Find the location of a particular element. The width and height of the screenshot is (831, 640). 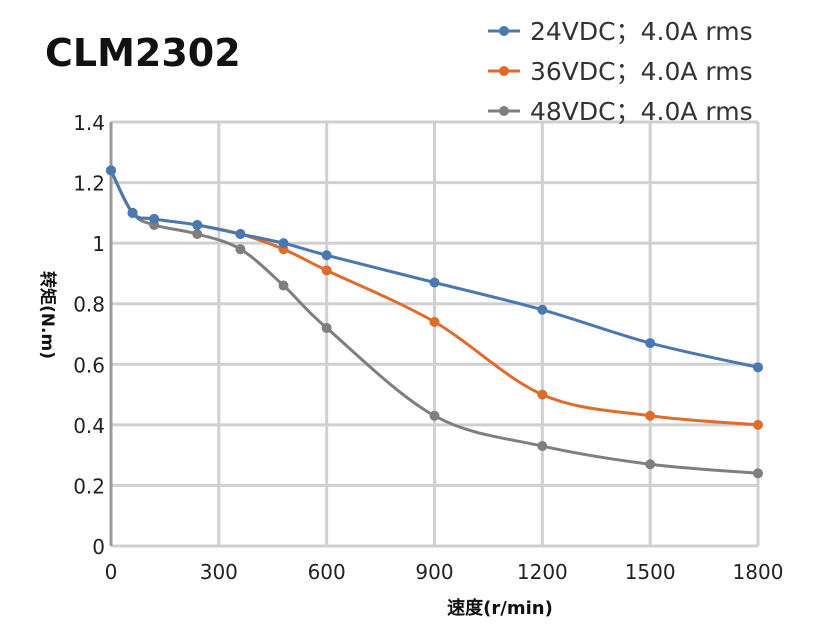

legend-label: 24VDC；4.0A rms is located at coordinates (641, 31).